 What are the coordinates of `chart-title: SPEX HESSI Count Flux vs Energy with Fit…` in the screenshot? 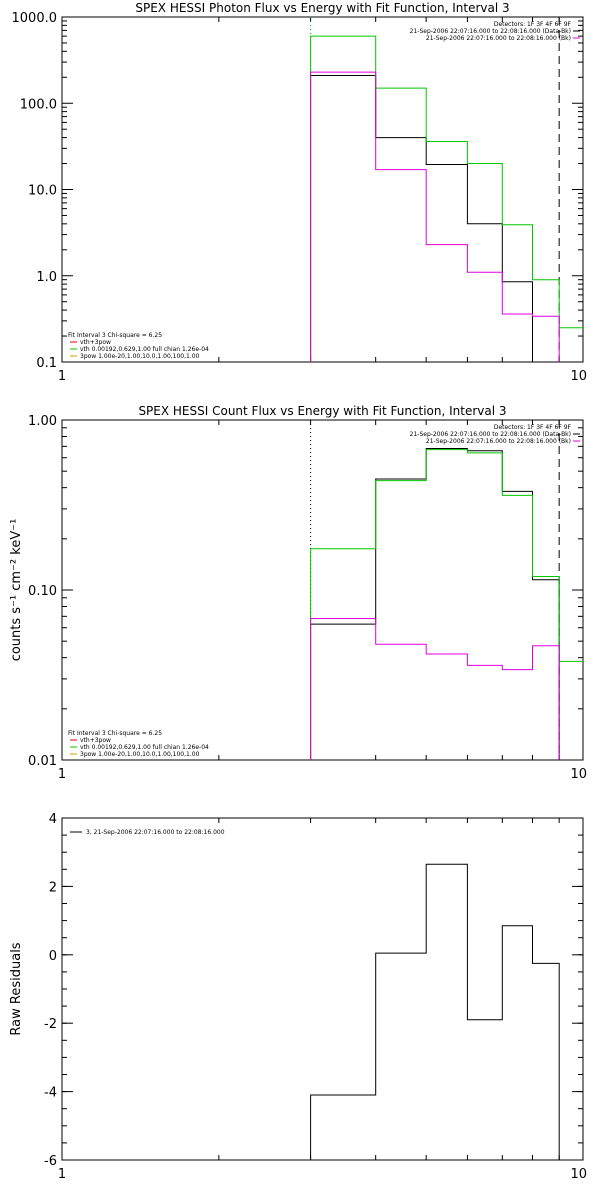 It's located at (322, 411).